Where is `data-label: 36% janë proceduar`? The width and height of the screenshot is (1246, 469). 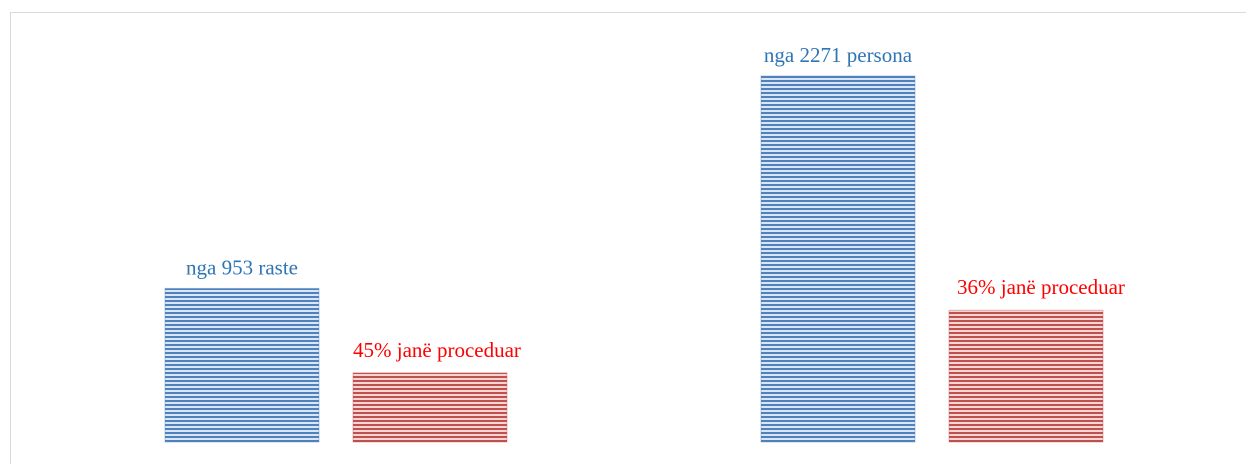 data-label: 36% janë proceduar is located at coordinates (1041, 287).